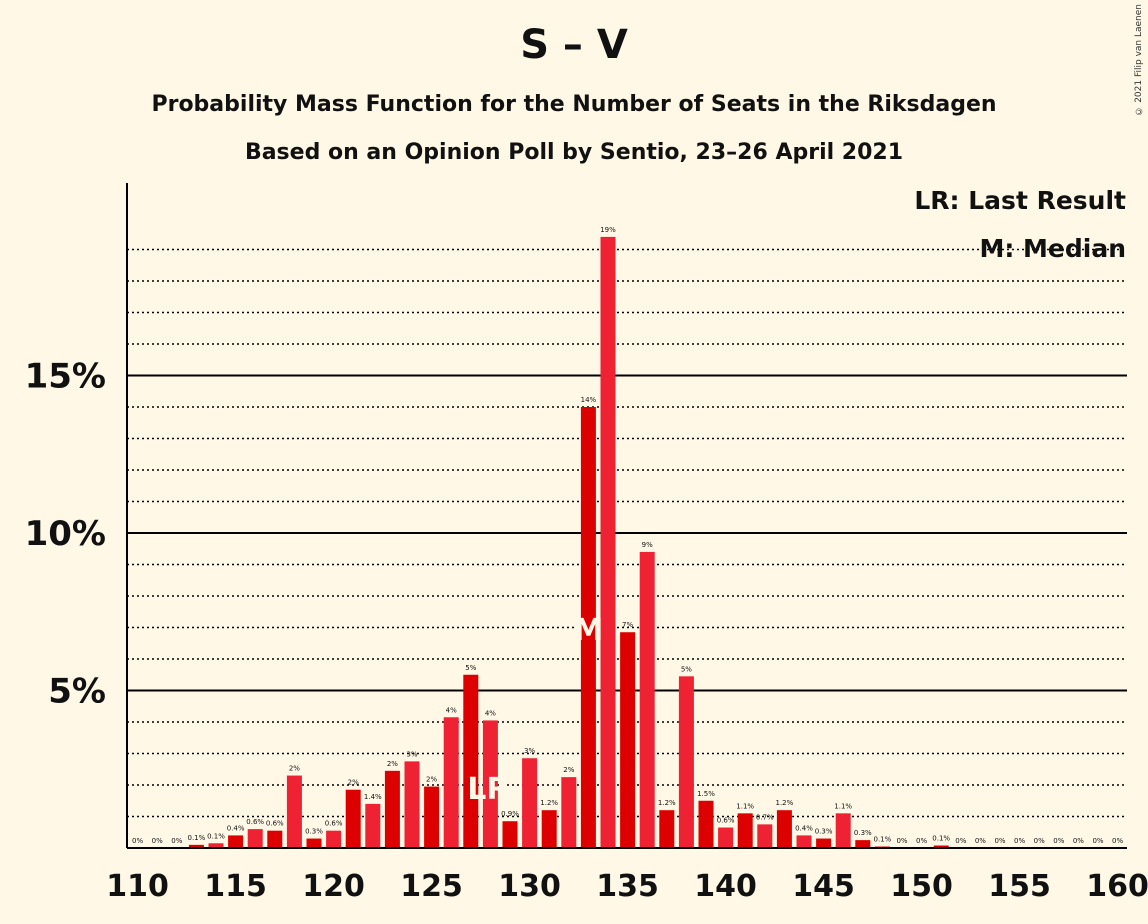  I want to click on bar-label-seat-119: 0.3%, so click(314, 832).